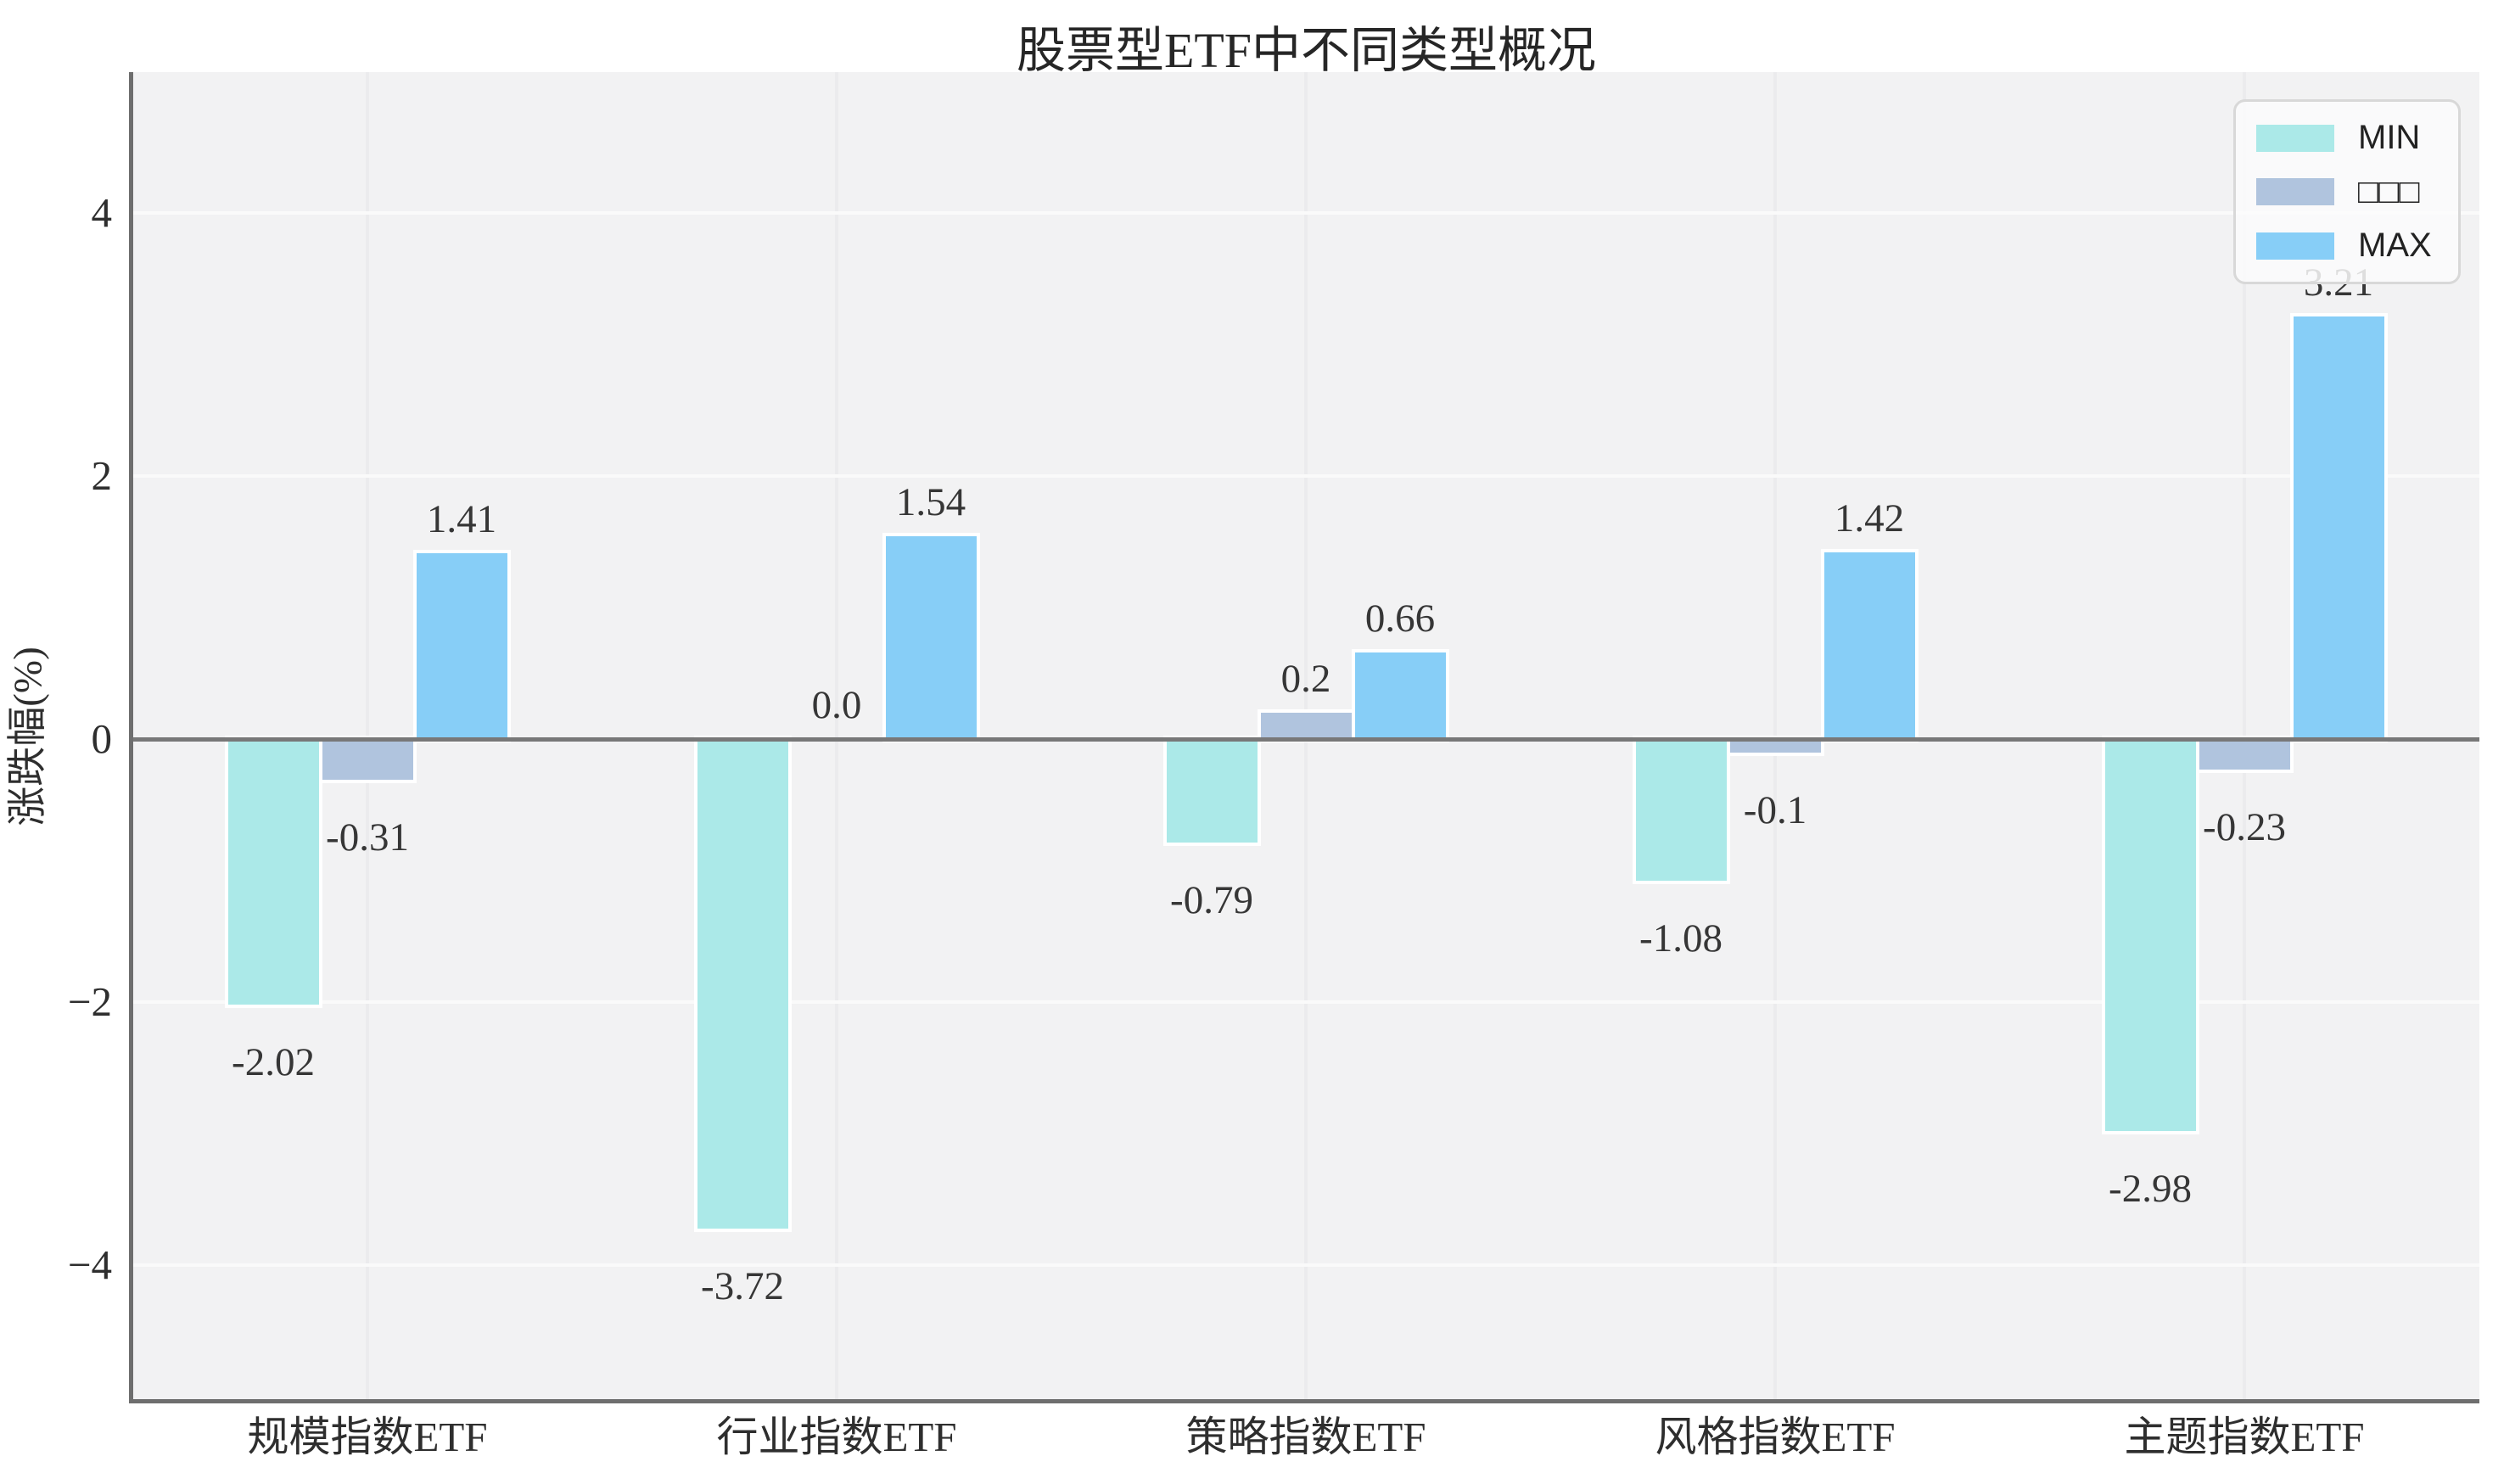 The width and height of the screenshot is (2504, 1484). I want to click on bar-value-label: -3.72, so click(742, 1286).